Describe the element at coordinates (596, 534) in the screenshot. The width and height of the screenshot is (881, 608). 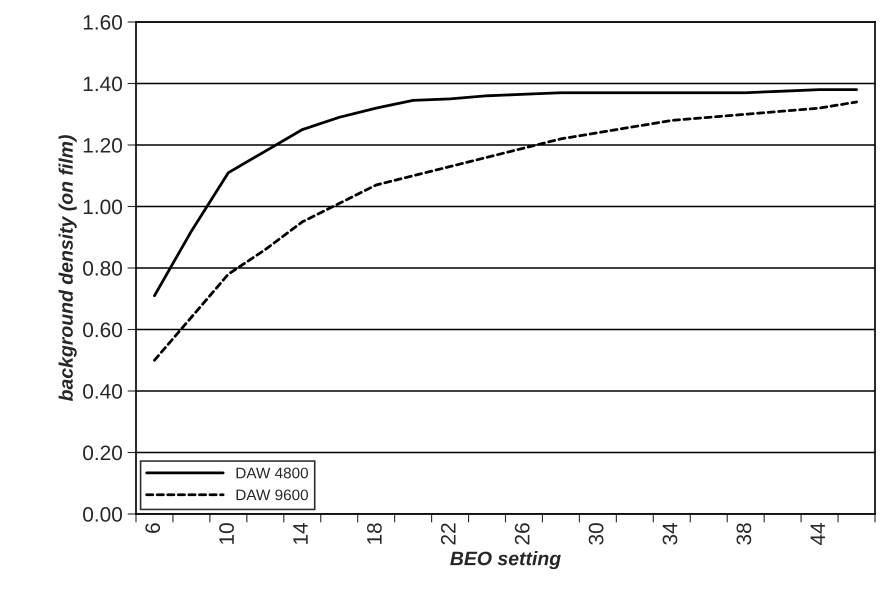
I see `x-tick-label: 30` at that location.